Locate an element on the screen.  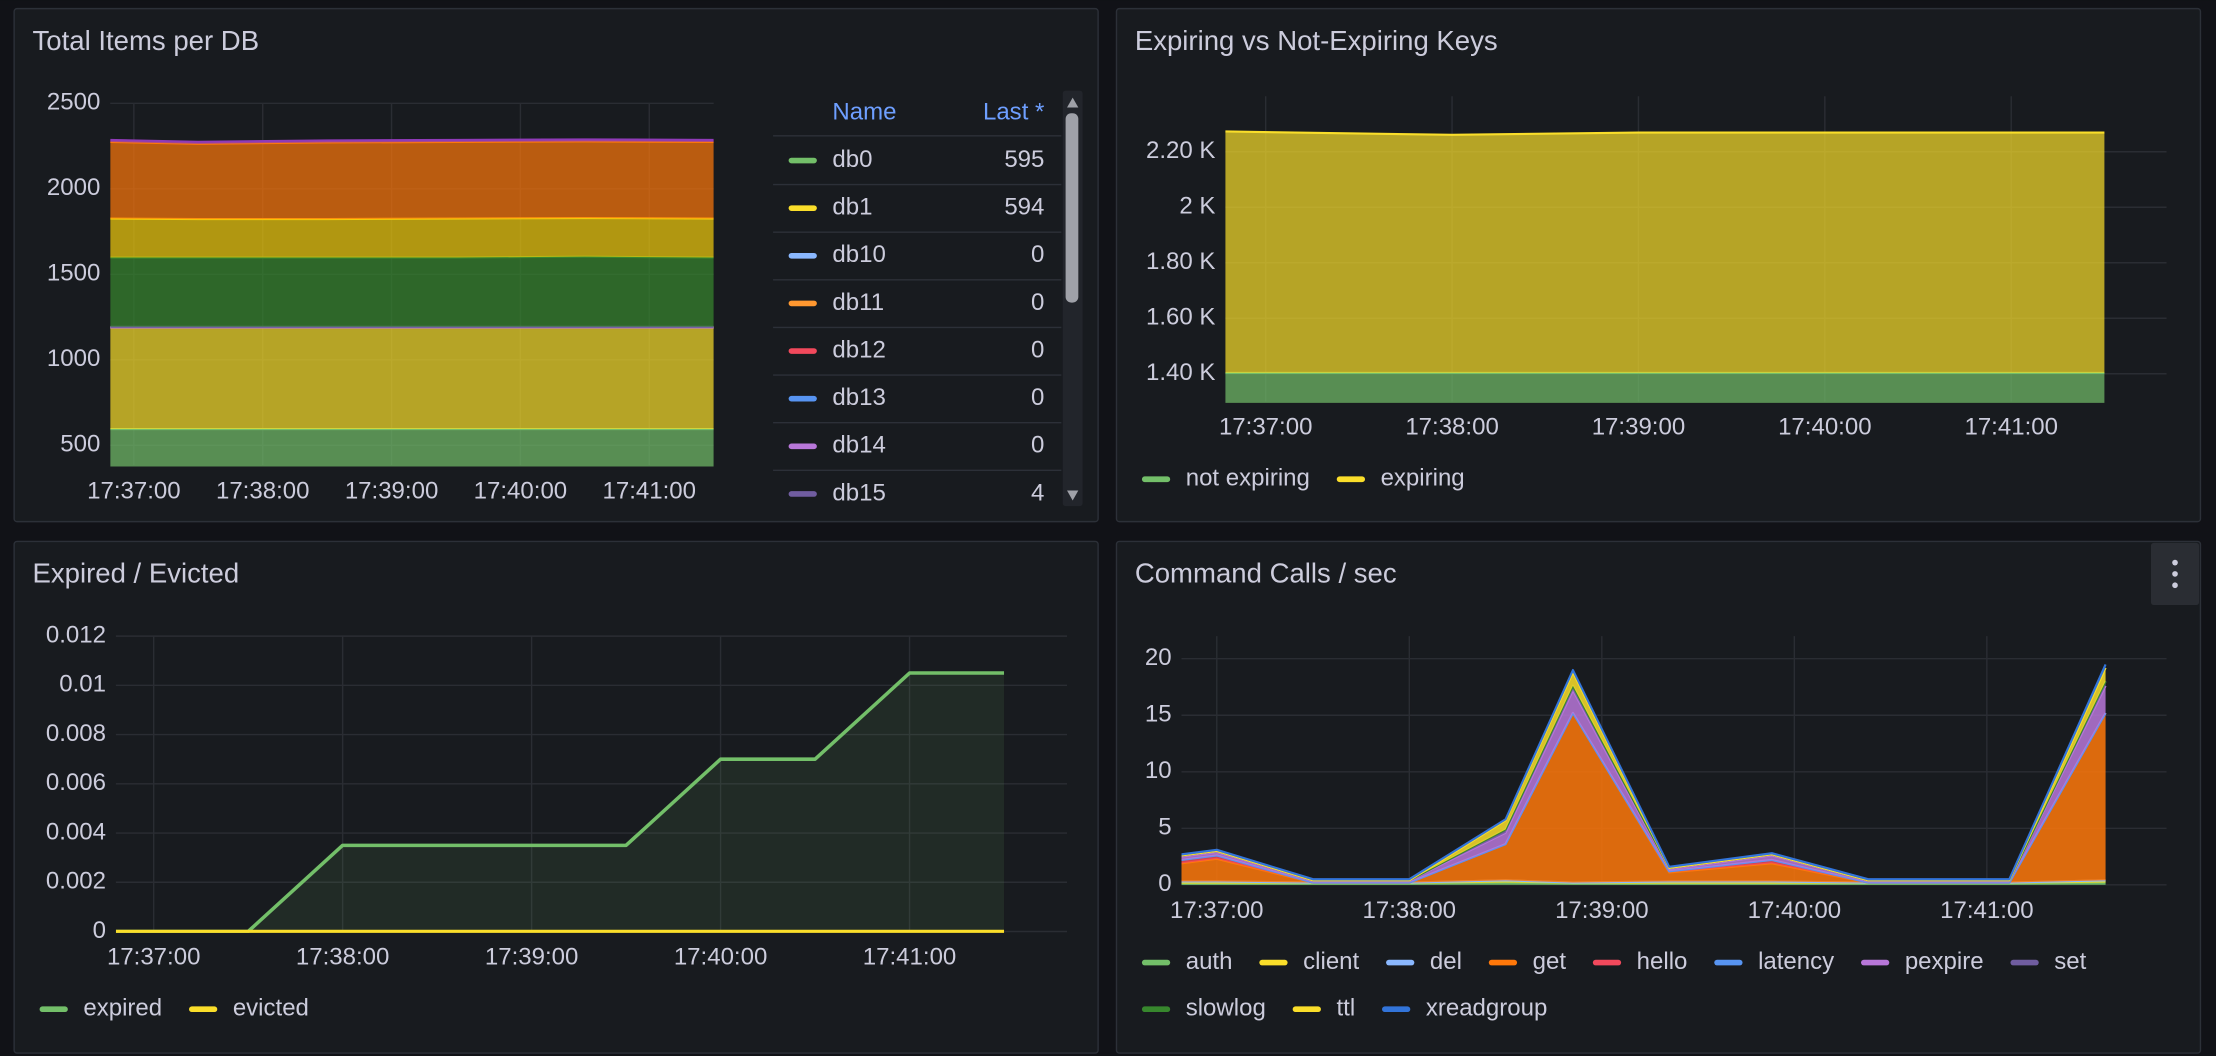
y-tick-label: 1.60 K is located at coordinates (1180, 317).